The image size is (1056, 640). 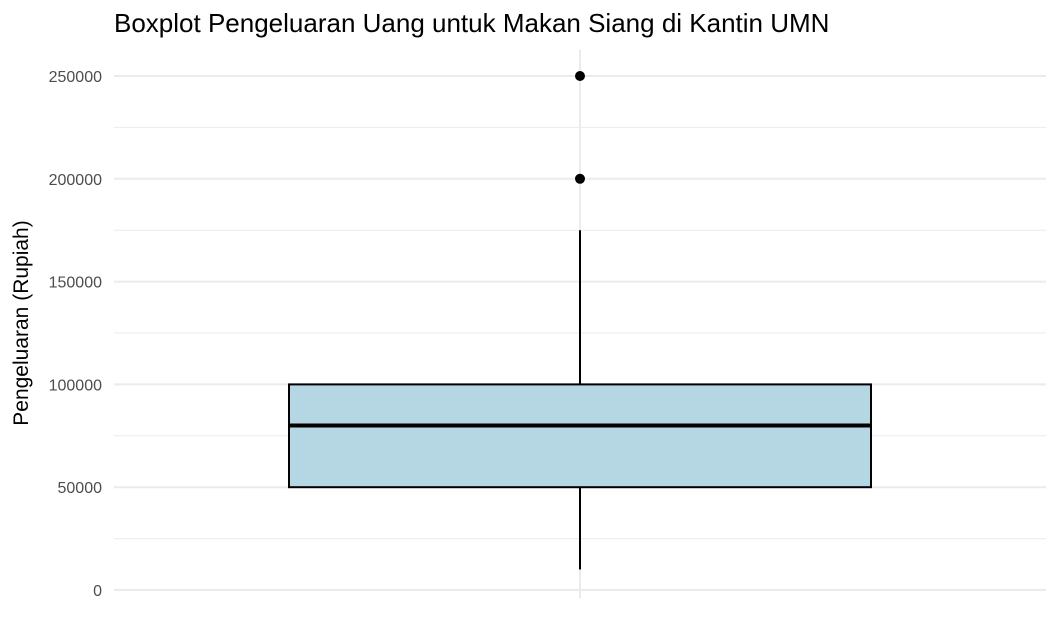 I want to click on y-tick-label: 0, so click(x=97, y=591).